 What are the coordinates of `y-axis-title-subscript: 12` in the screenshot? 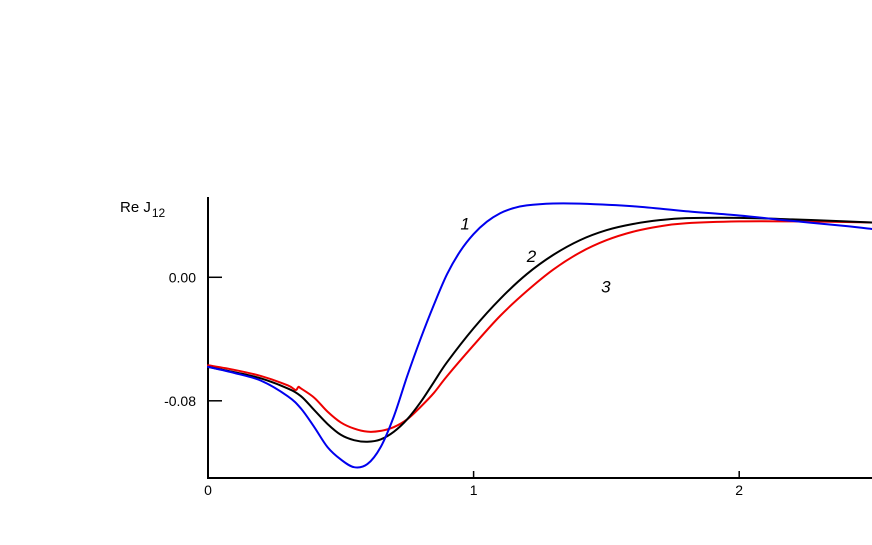 It's located at (159, 213).